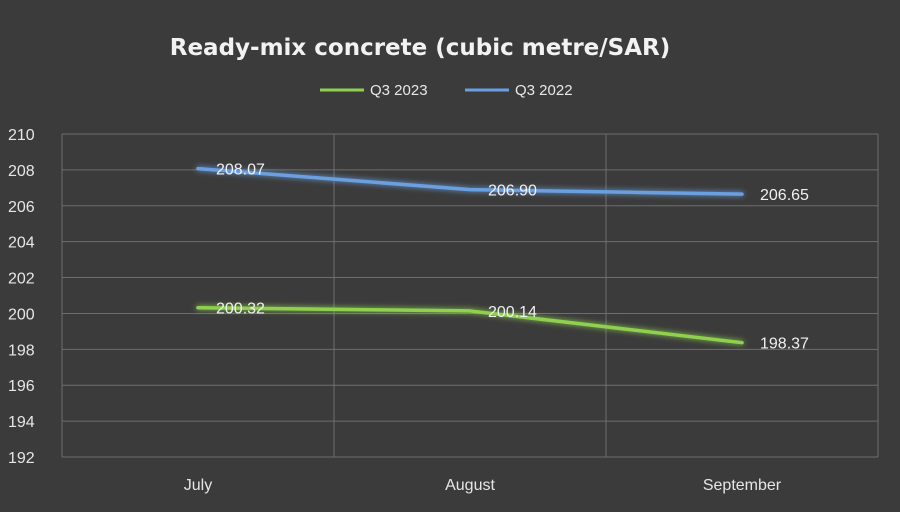 The width and height of the screenshot is (900, 512). I want to click on legend: Q3 2023 Q3 2022, so click(446, 90).